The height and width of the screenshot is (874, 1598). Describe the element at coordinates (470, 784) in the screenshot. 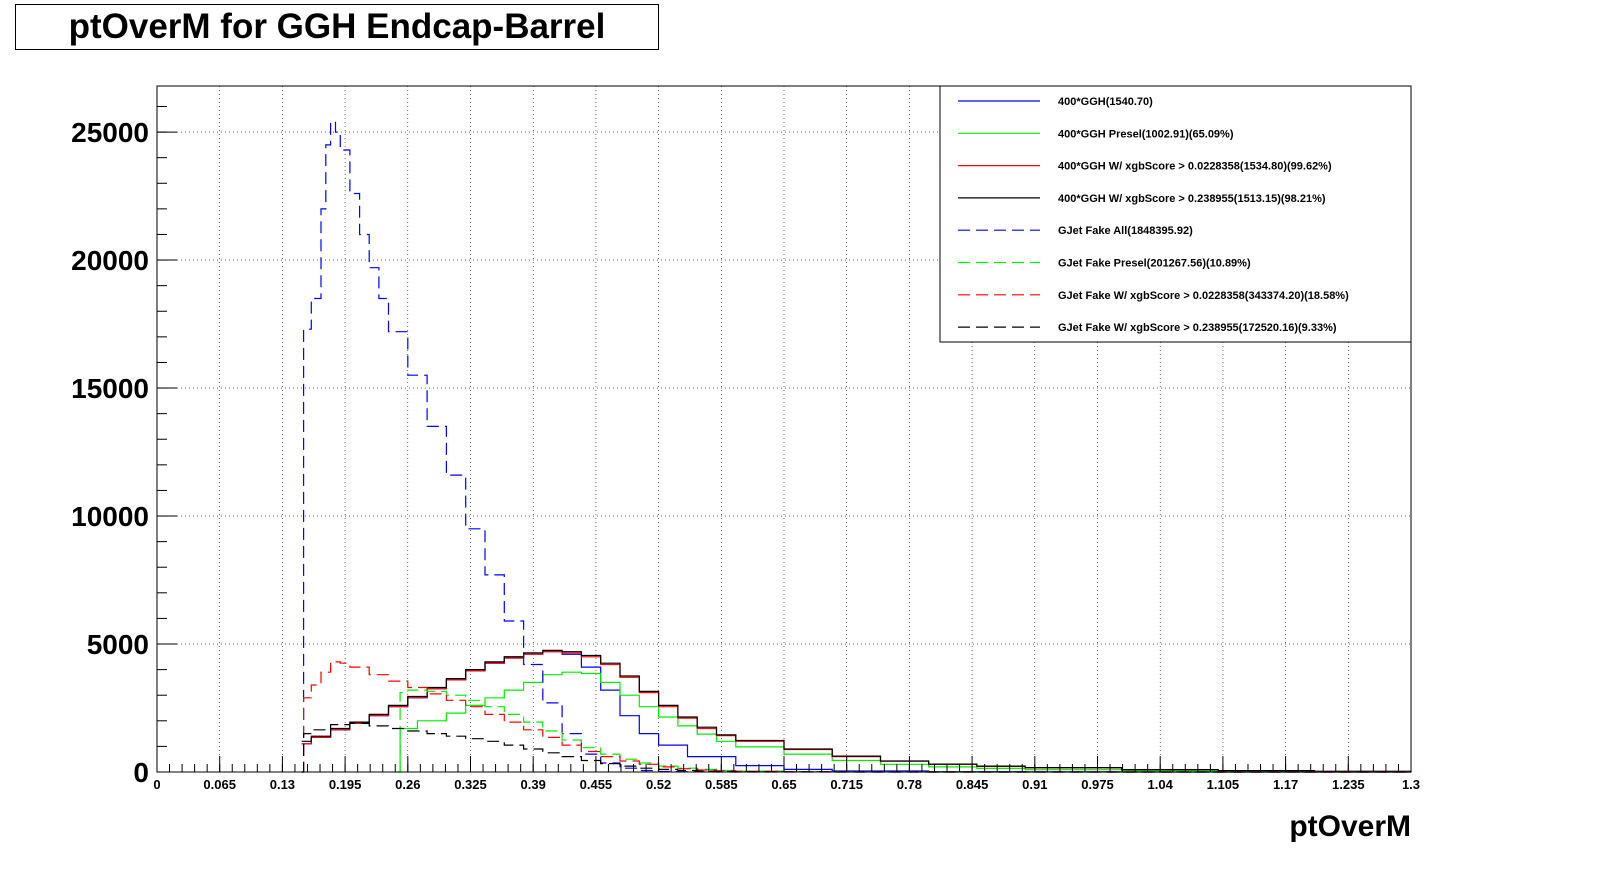

I see `x-tick-label: 0.325` at that location.